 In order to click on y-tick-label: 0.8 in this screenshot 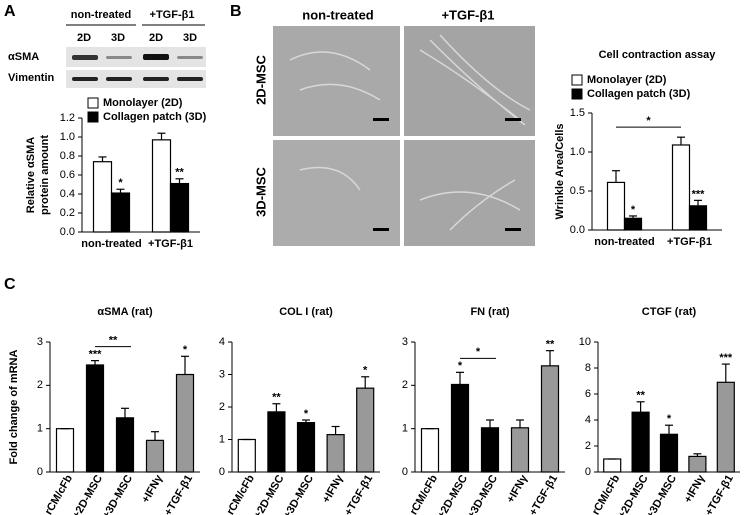, I will do `click(67, 156)`.